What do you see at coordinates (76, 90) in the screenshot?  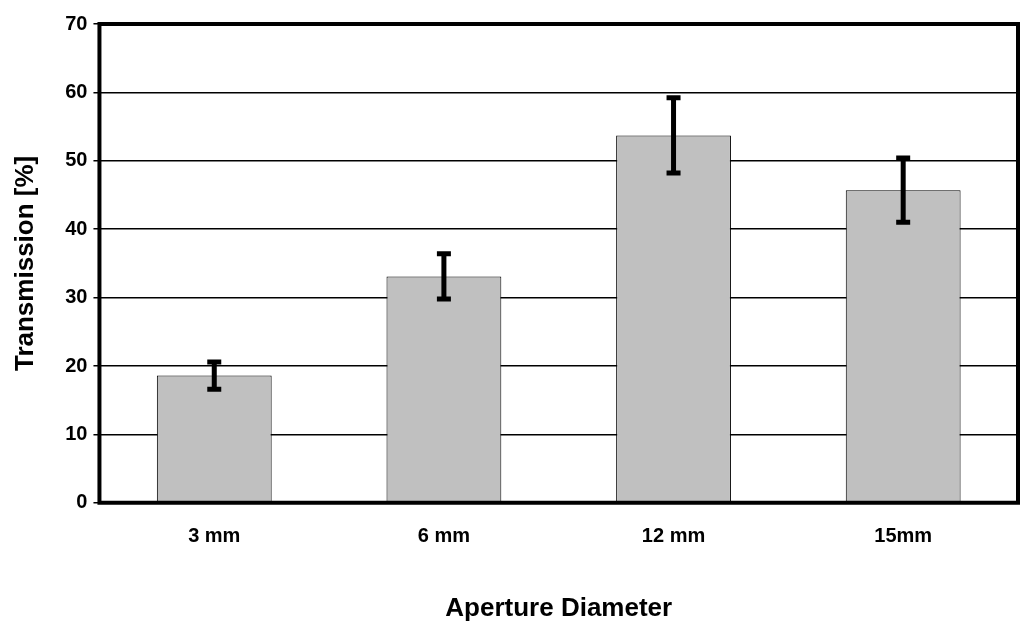 I see `y-tick-label: 60` at bounding box center [76, 90].